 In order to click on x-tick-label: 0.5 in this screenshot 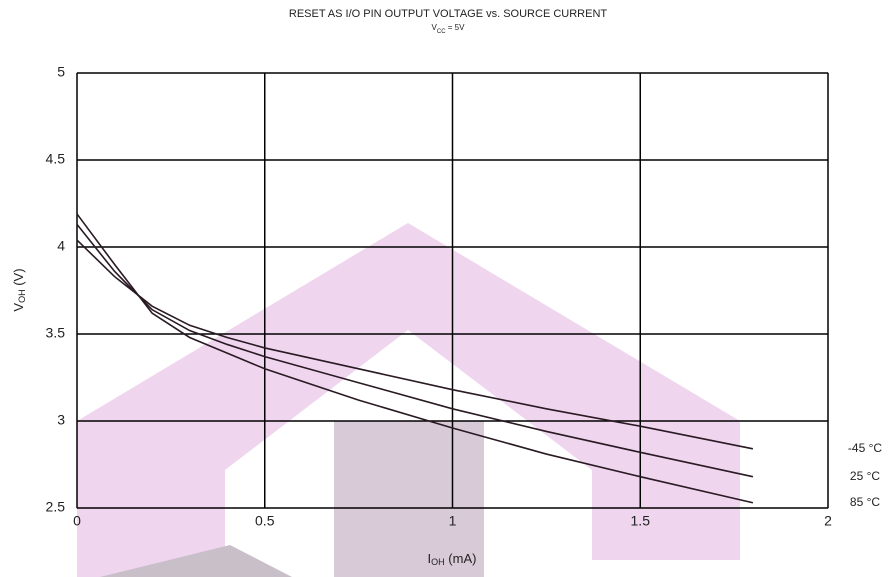, I will do `click(265, 521)`.